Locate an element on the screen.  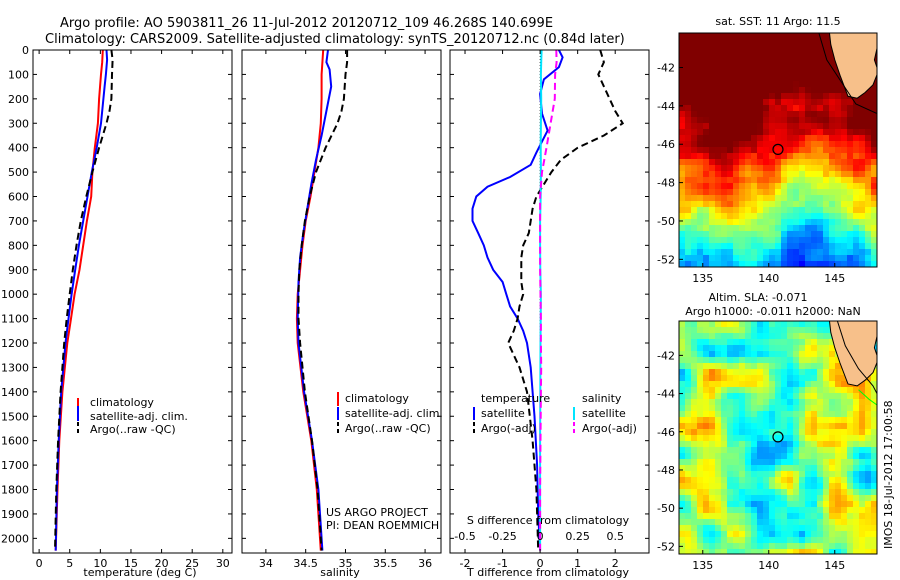
x-tick-label: 0 is located at coordinates (39, 563).